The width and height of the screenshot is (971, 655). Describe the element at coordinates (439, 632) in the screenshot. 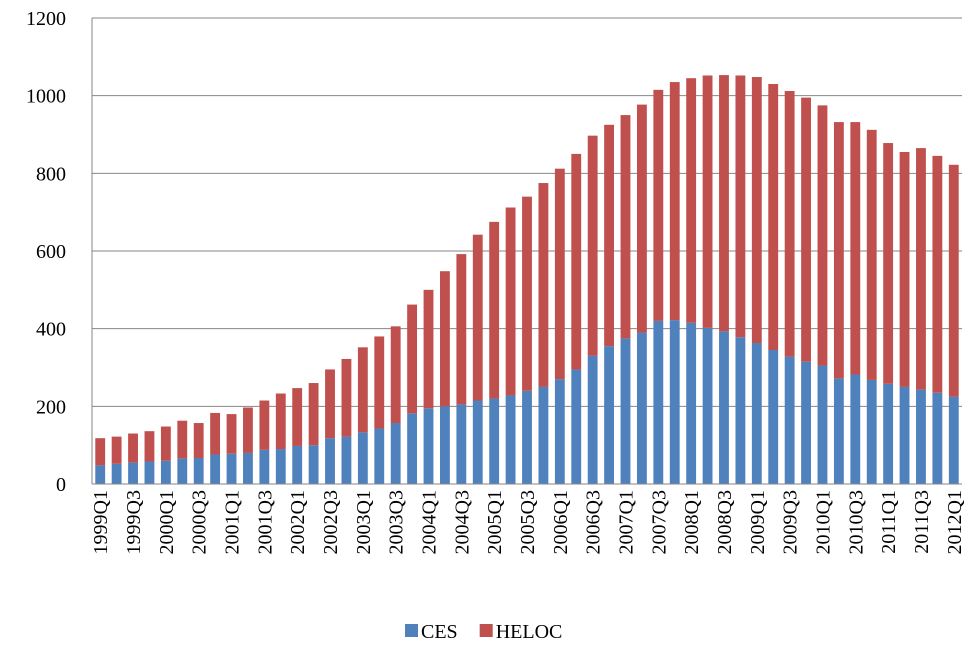

I see `legend-label: CES` at that location.